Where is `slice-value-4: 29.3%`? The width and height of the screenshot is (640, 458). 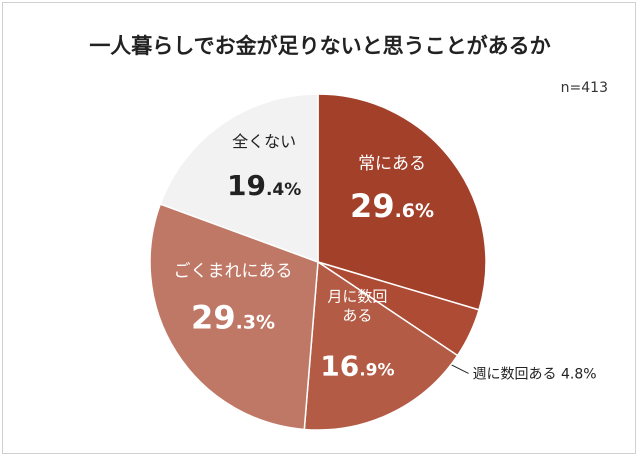 slice-value-4: 29.3% is located at coordinates (233, 317).